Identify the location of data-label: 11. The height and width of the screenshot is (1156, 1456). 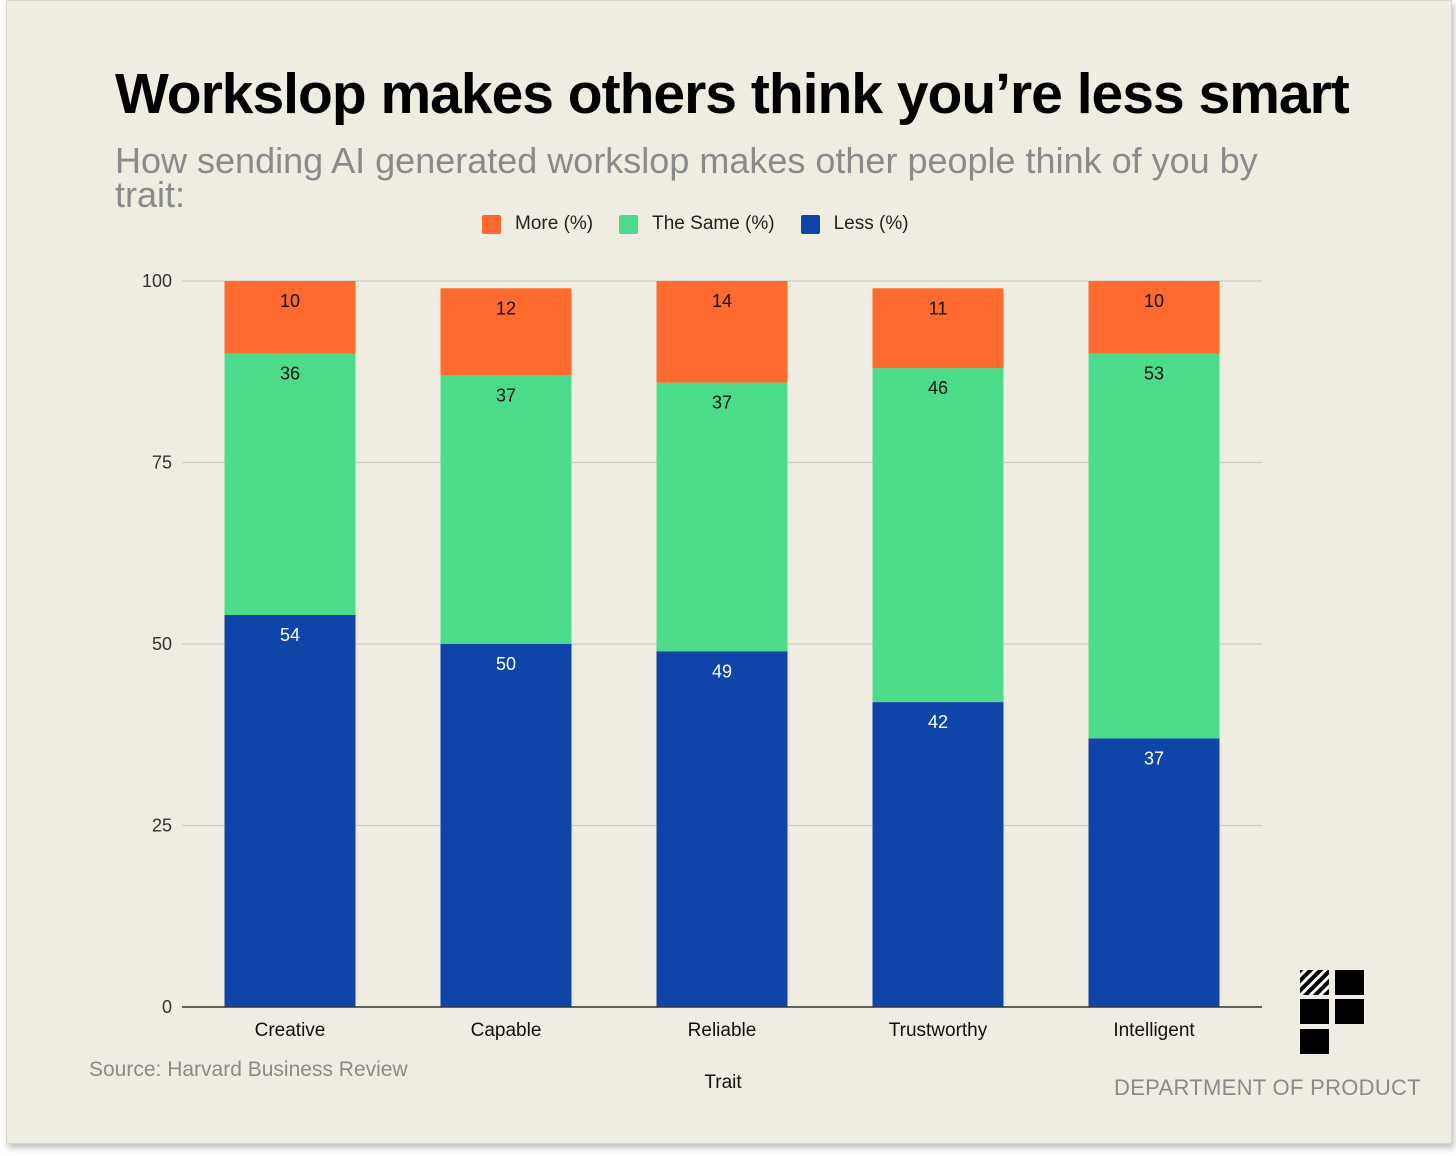
(938, 308).